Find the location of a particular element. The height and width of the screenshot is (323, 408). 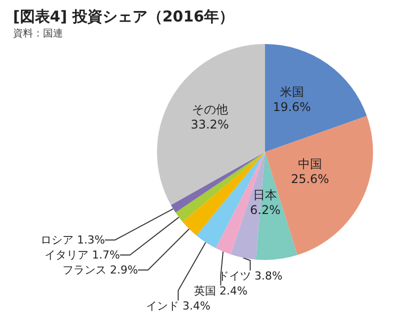

slice-label: フランス 2.9% is located at coordinates (100, 270).